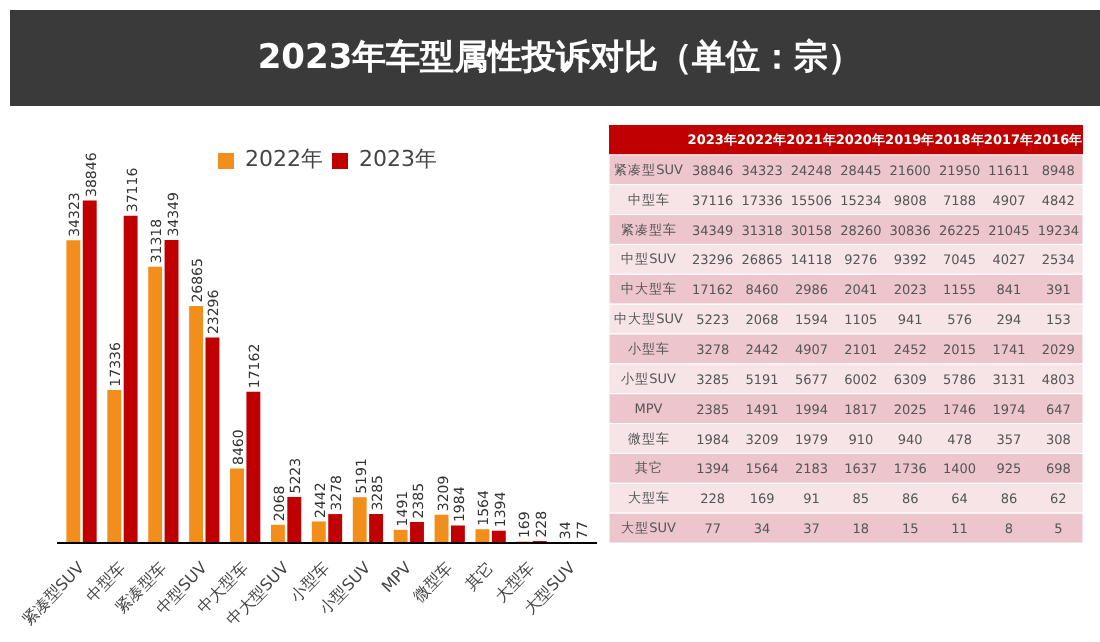  I want to click on chart-title: 2023年车型属性投诉对比（单位：宗）, so click(560, 59).